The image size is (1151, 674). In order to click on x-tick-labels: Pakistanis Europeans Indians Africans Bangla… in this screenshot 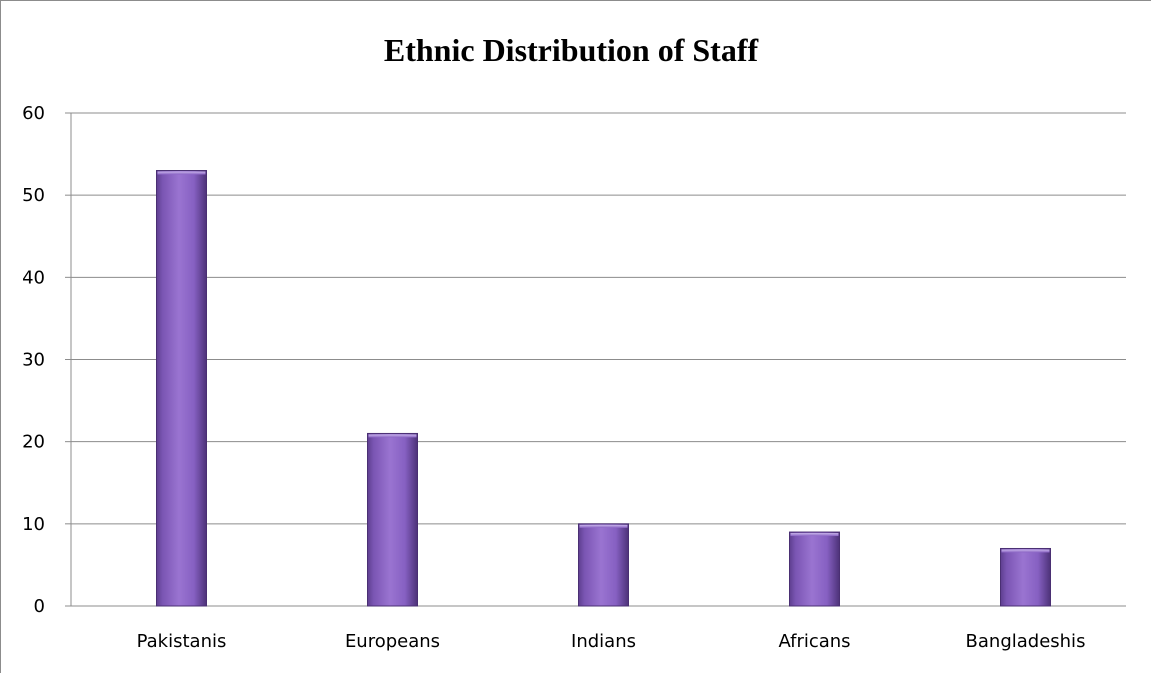, I will do `click(611, 641)`.